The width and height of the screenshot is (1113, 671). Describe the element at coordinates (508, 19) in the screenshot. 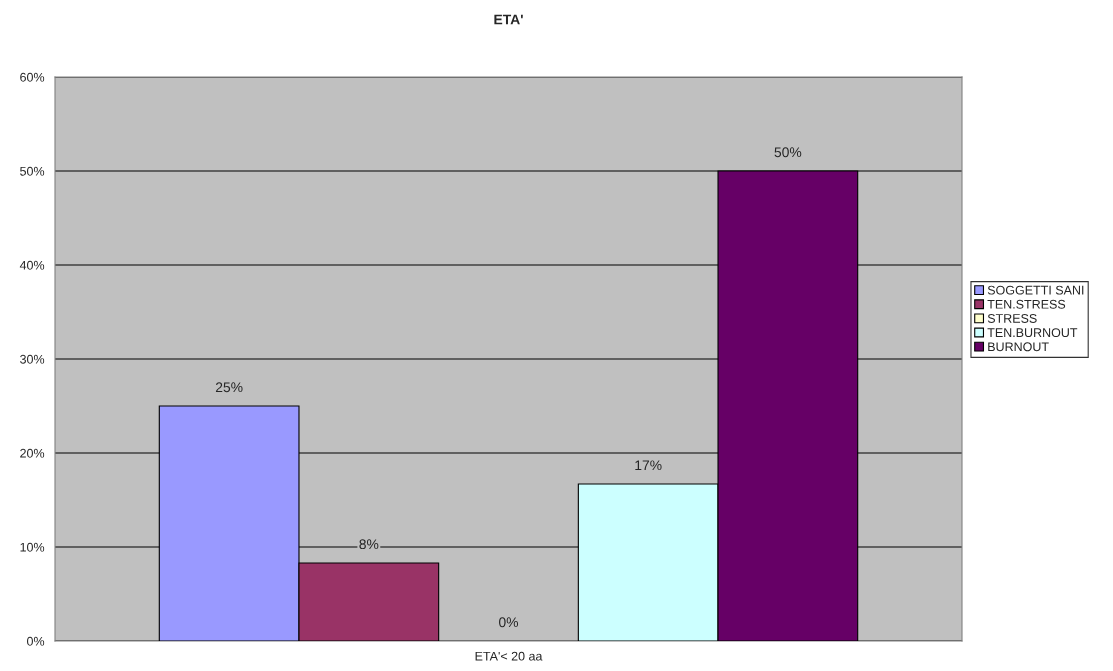

I see `chart-title: ETA'` at that location.